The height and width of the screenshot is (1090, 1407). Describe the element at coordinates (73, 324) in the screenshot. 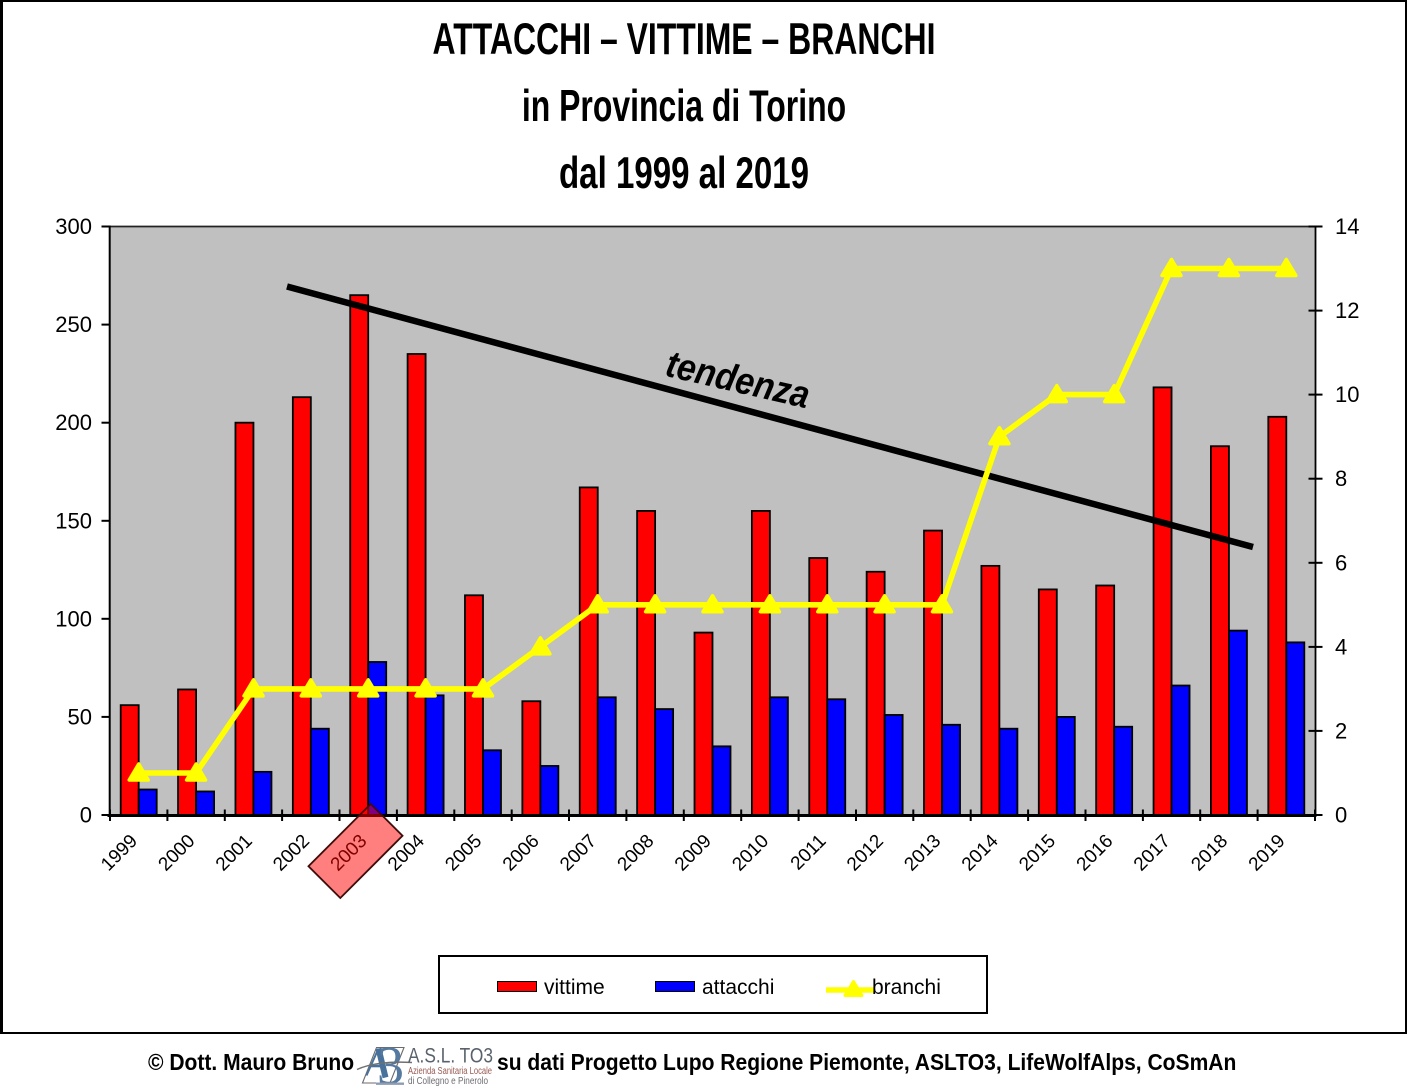

I see `svg-text: 250` at that location.